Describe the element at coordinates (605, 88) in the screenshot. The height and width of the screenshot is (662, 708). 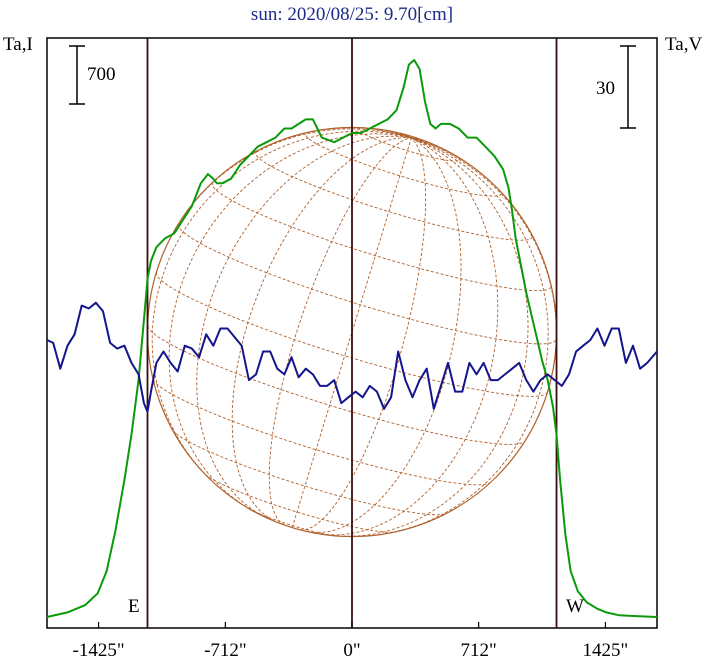
I see `right-scale-bar-label: 30` at that location.